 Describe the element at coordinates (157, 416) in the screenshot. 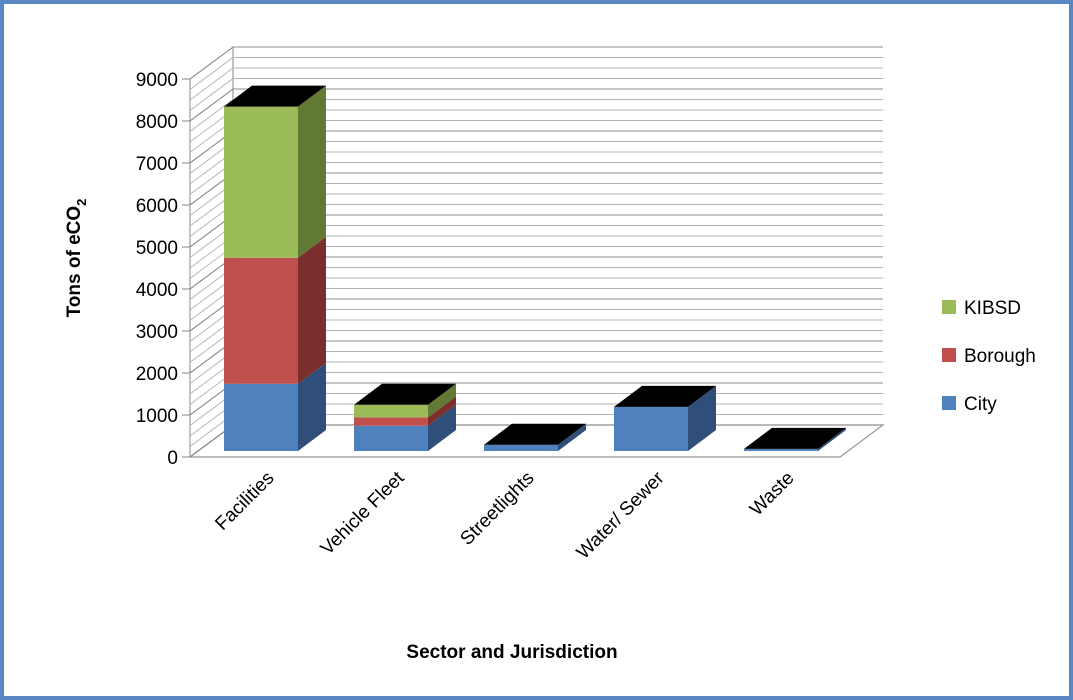

I see `y-tick-label: 1000` at that location.